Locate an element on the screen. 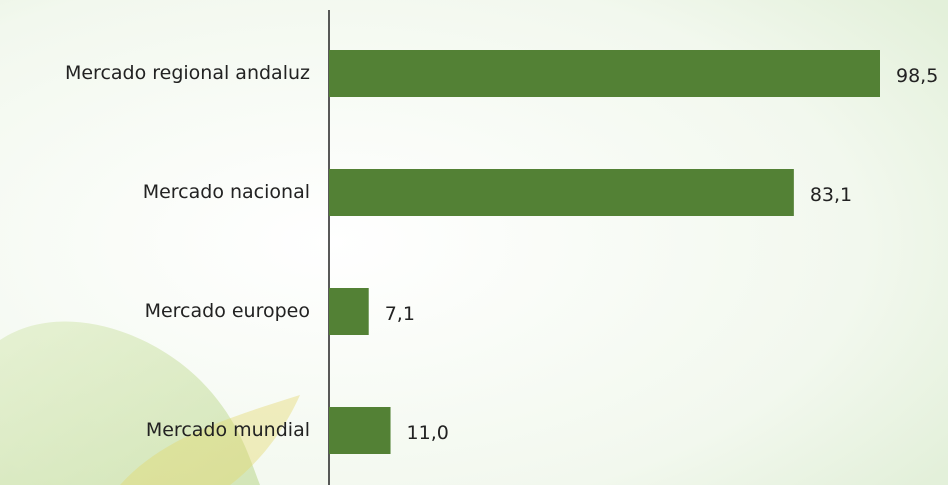  value-label: 83,1 is located at coordinates (831, 195).